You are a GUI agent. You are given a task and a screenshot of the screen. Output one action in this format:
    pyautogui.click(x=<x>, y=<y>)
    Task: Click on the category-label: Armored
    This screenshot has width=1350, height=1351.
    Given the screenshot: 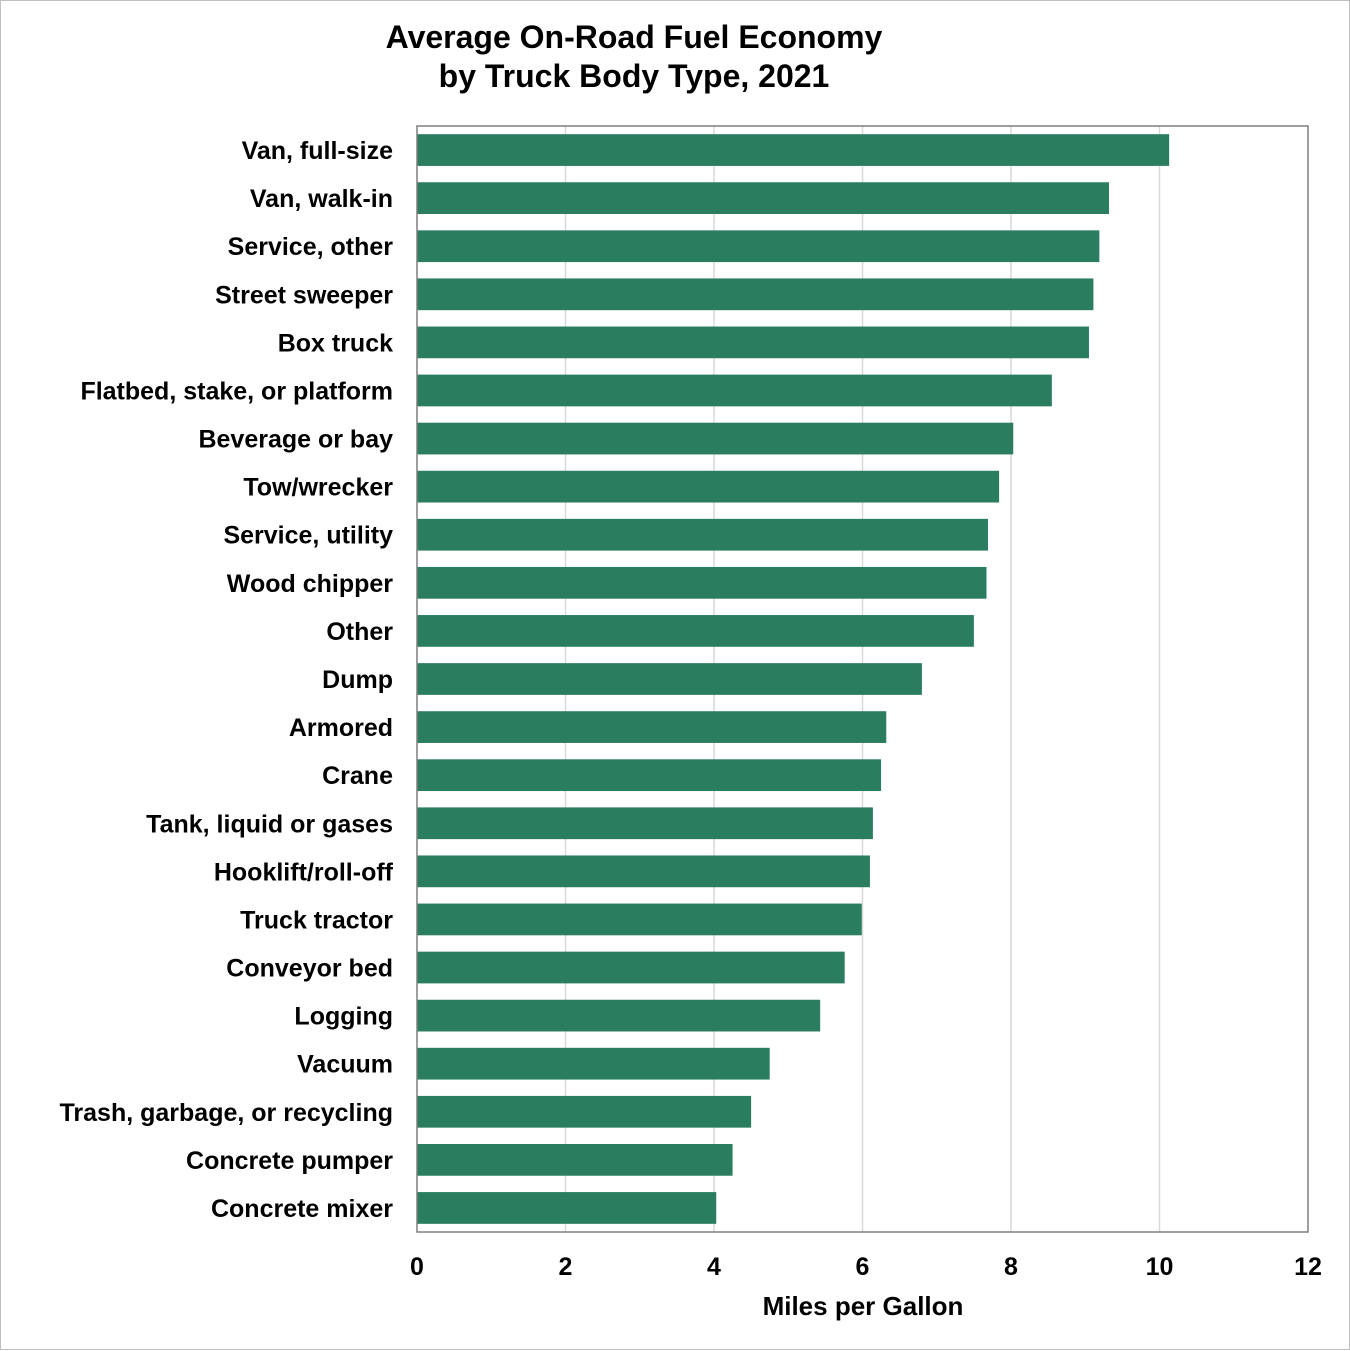 What is the action you would take?
    pyautogui.click(x=341, y=728)
    